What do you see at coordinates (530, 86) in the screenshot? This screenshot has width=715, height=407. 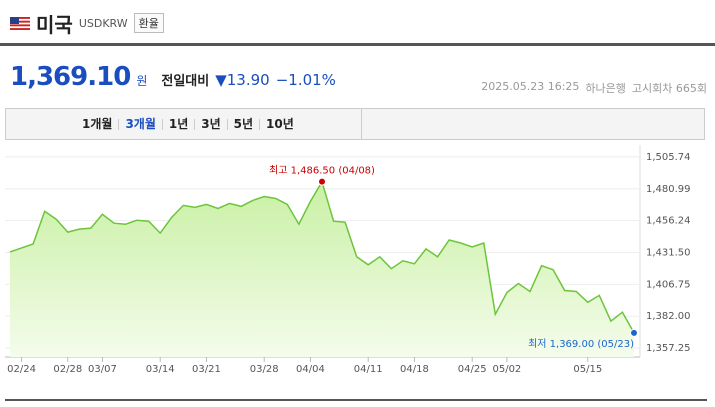 I see `datetime: 2025.05.23 16:25` at bounding box center [530, 86].